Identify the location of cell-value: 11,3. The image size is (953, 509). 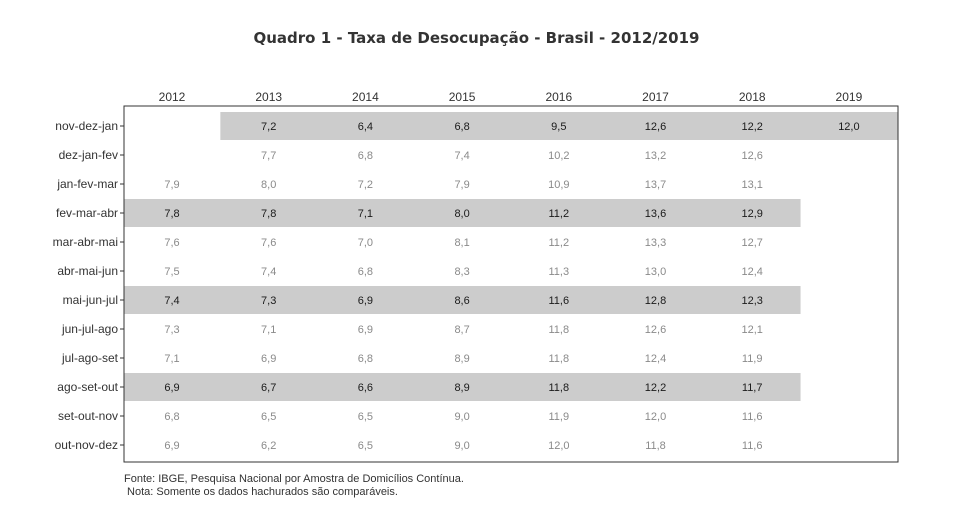
(559, 272).